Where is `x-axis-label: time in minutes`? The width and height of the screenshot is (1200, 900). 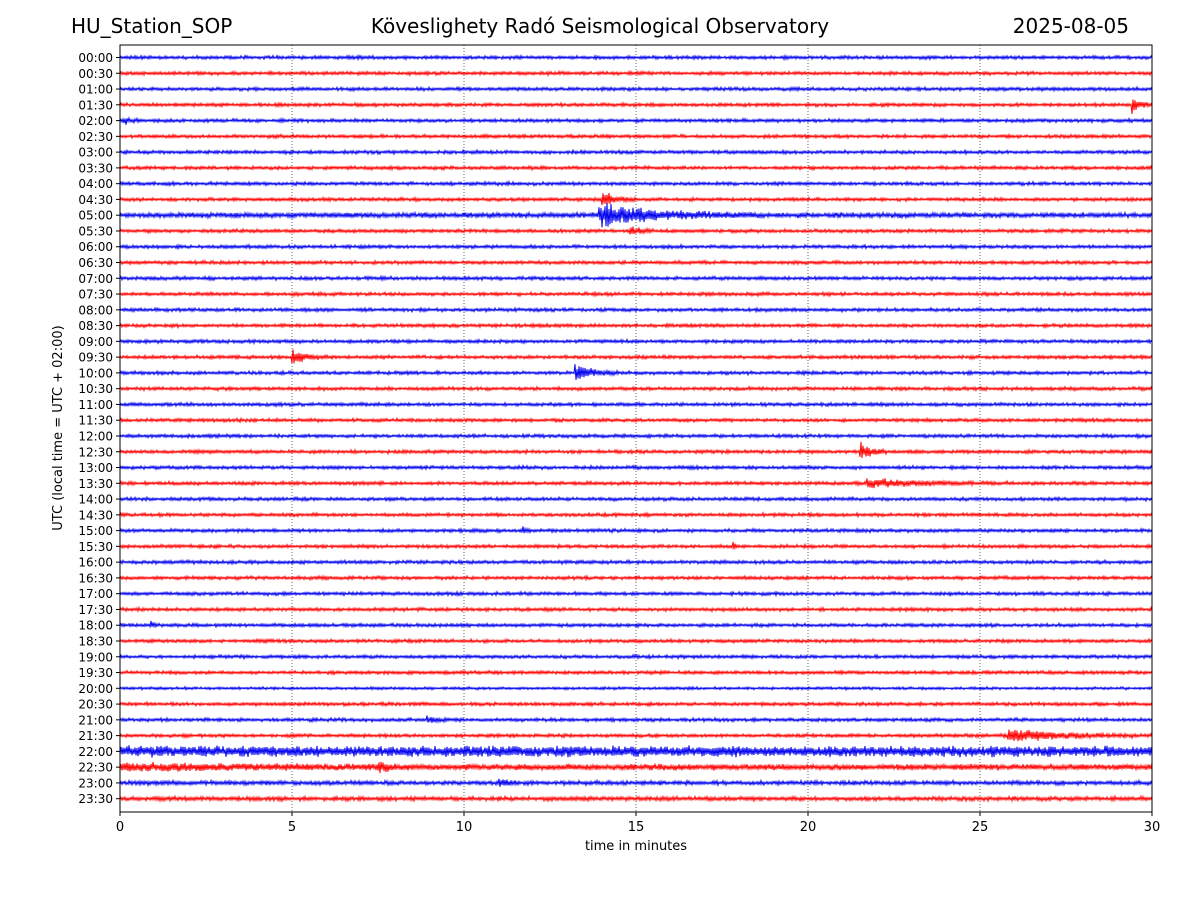 x-axis-label: time in minutes is located at coordinates (636, 846).